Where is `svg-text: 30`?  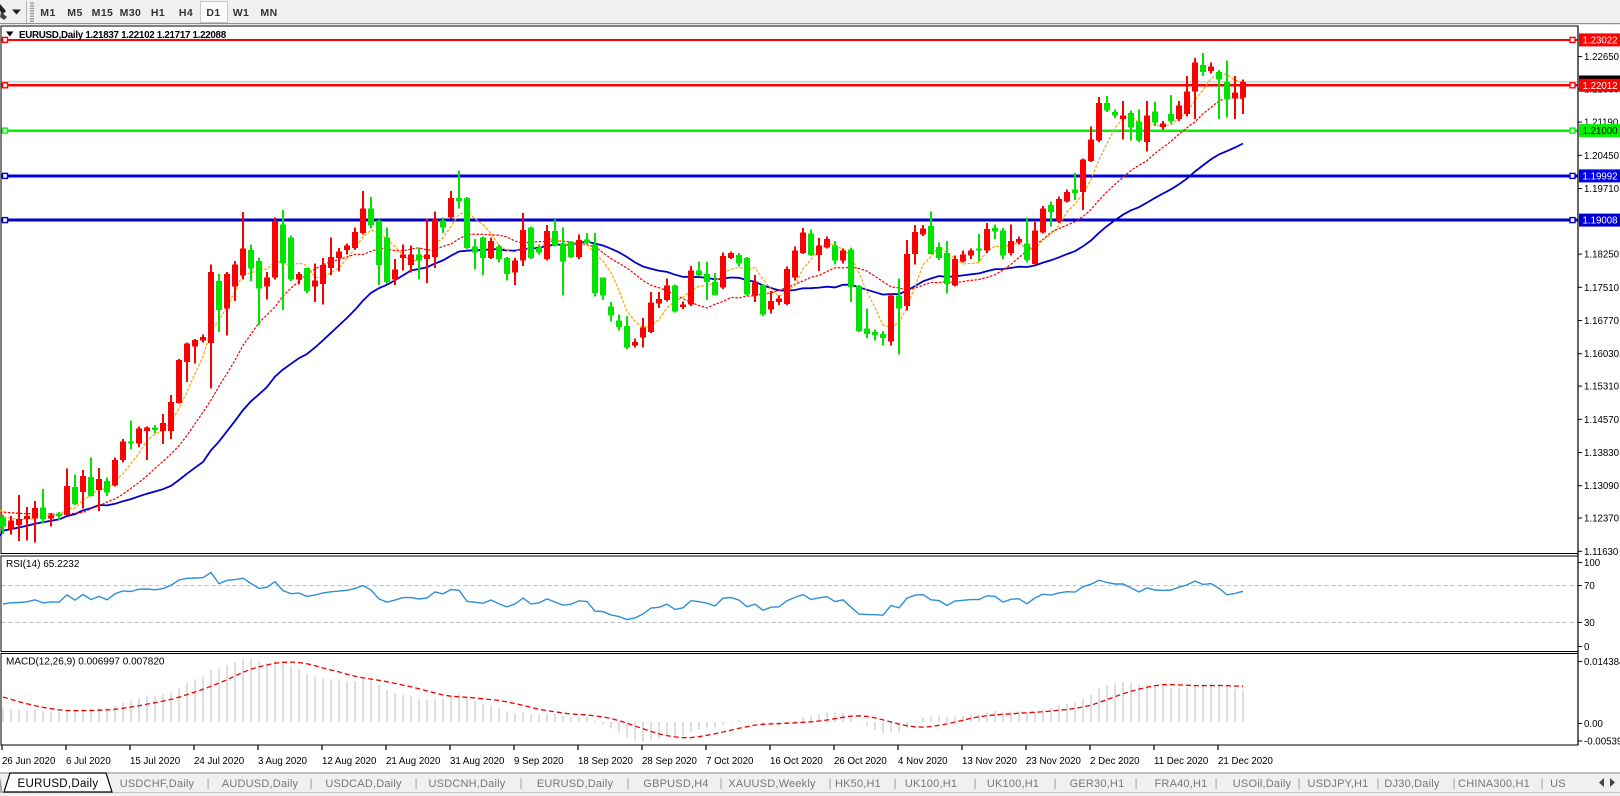
svg-text: 30 is located at coordinates (1589, 623).